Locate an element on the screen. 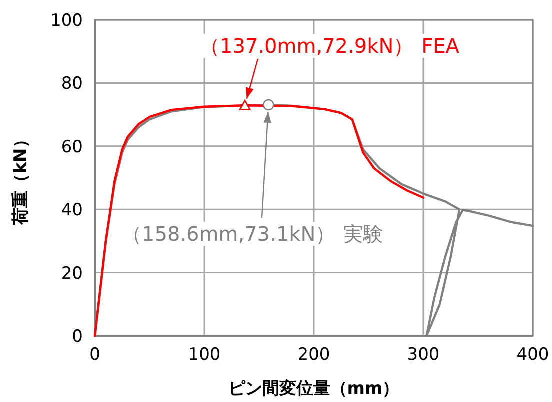  x-tick-label: 400 is located at coordinates (533, 355).